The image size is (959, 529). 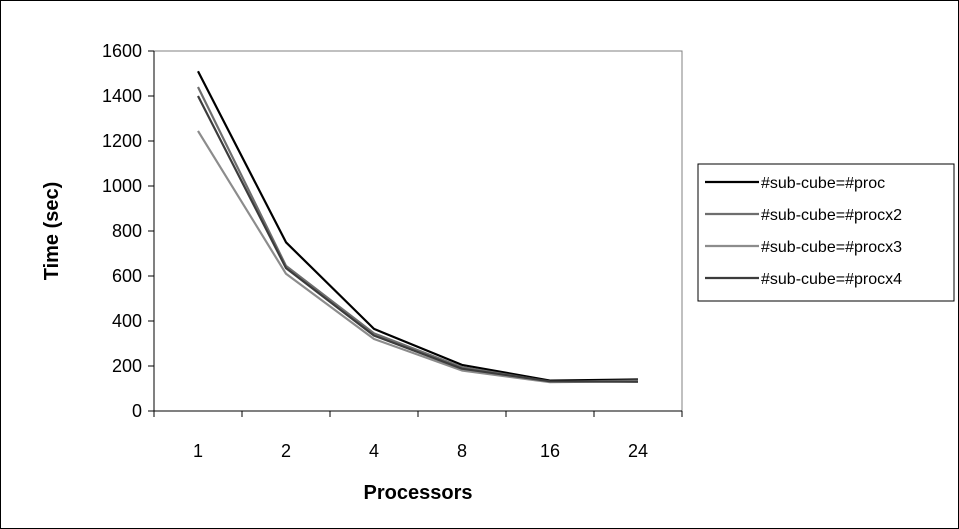 What do you see at coordinates (831, 279) in the screenshot?
I see `legend-label: #sub-cube=#procx4` at bounding box center [831, 279].